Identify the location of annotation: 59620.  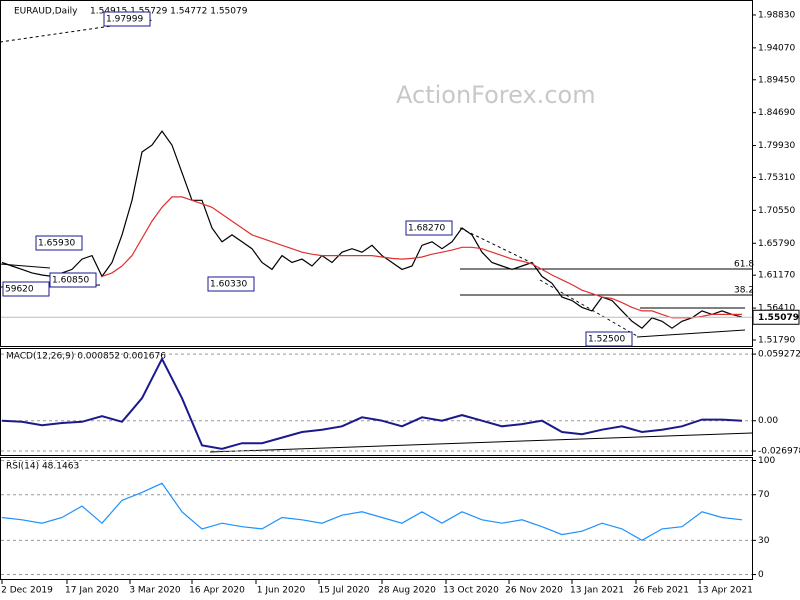
(19, 290).